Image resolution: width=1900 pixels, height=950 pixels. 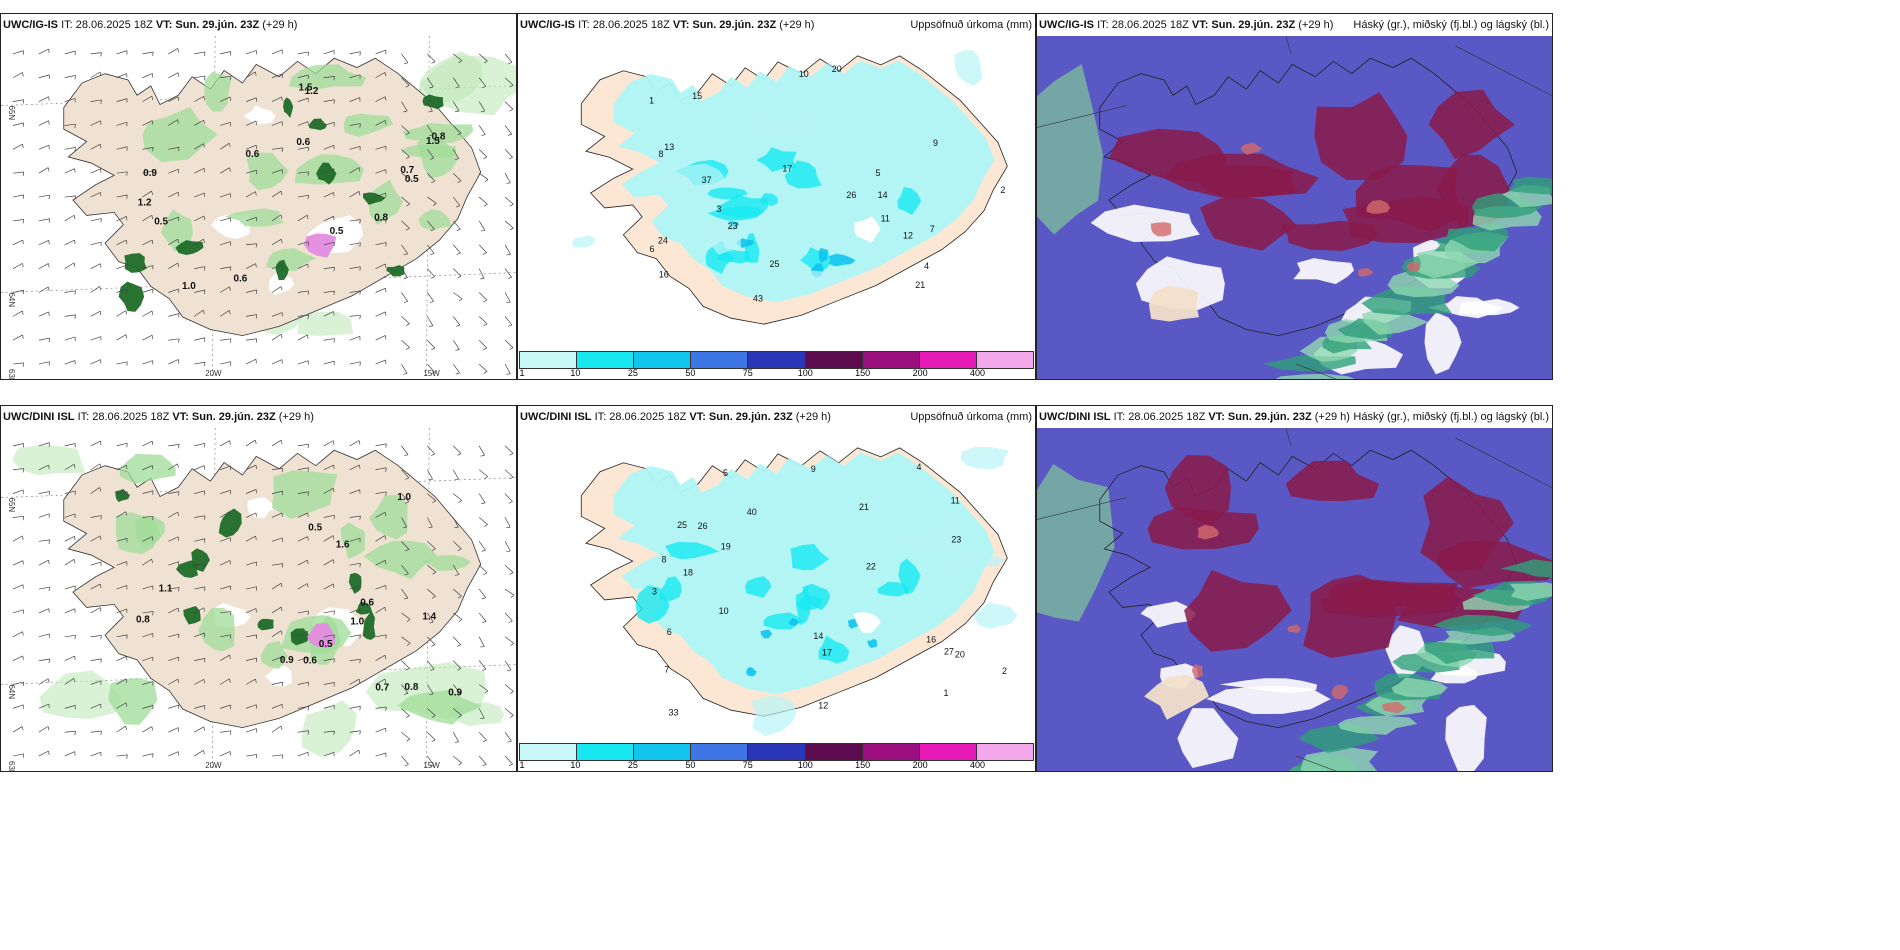 What do you see at coordinates (733, 226) in the screenshot?
I see `precip-value: 23` at bounding box center [733, 226].